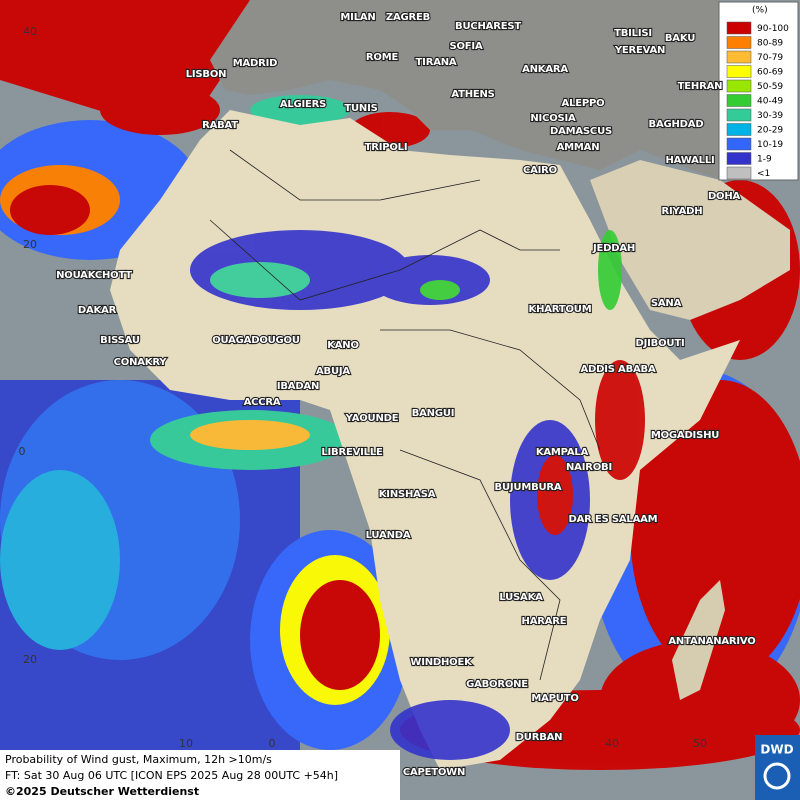 The width and height of the screenshot is (800, 800). Describe the element at coordinates (685, 435) in the screenshot. I see `city-label: MOGADISHU` at that location.